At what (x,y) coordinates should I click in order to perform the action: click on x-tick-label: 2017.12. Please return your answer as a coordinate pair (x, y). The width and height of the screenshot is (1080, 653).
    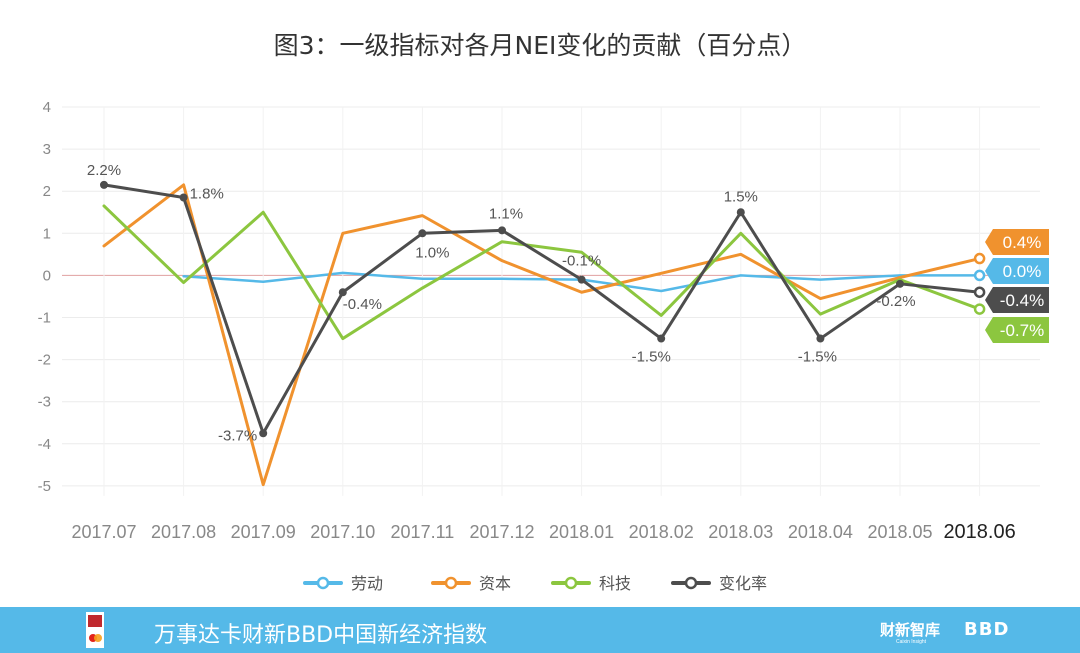
    Looking at the image, I should click on (501, 532).